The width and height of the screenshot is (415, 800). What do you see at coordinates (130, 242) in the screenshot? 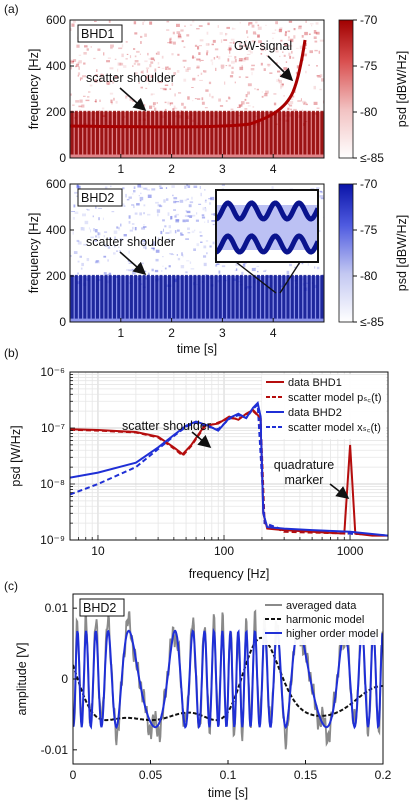
I see `annotation-scatter-shoulder-a2: scatter shoulder` at bounding box center [130, 242].